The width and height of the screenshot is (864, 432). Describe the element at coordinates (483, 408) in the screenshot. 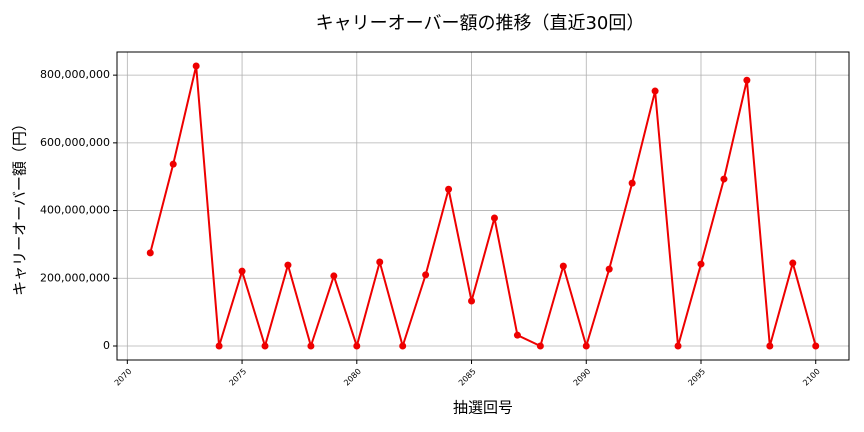

I see `x-axis-label: 抽選回号` at that location.